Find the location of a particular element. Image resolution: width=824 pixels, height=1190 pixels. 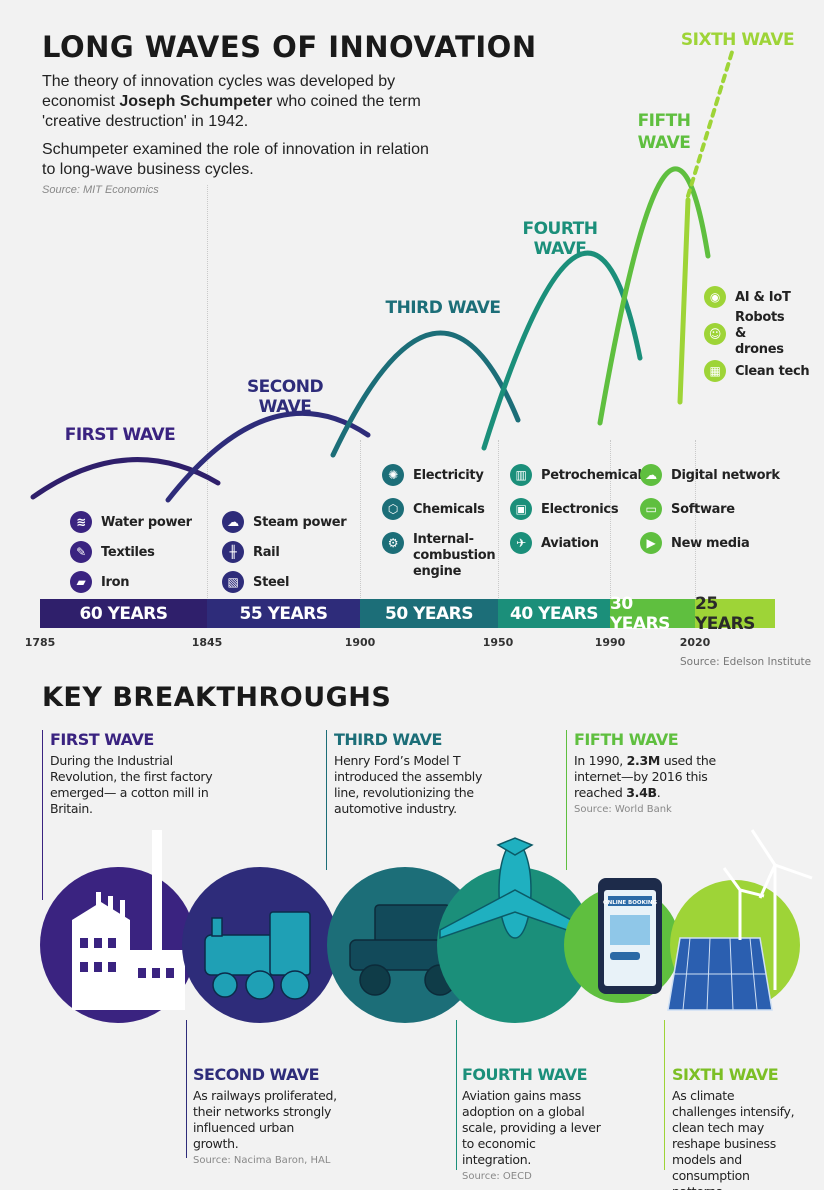

phone-icon: ONLINE BOOKING is located at coordinates (630, 936).